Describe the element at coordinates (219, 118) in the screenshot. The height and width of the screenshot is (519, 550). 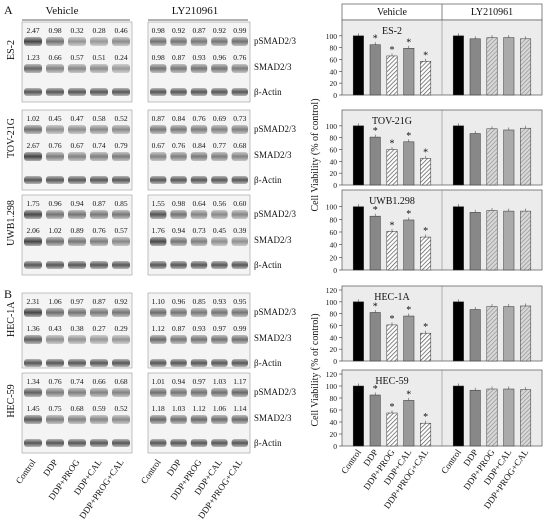
I see `densitometry-value: 0.69` at that location.